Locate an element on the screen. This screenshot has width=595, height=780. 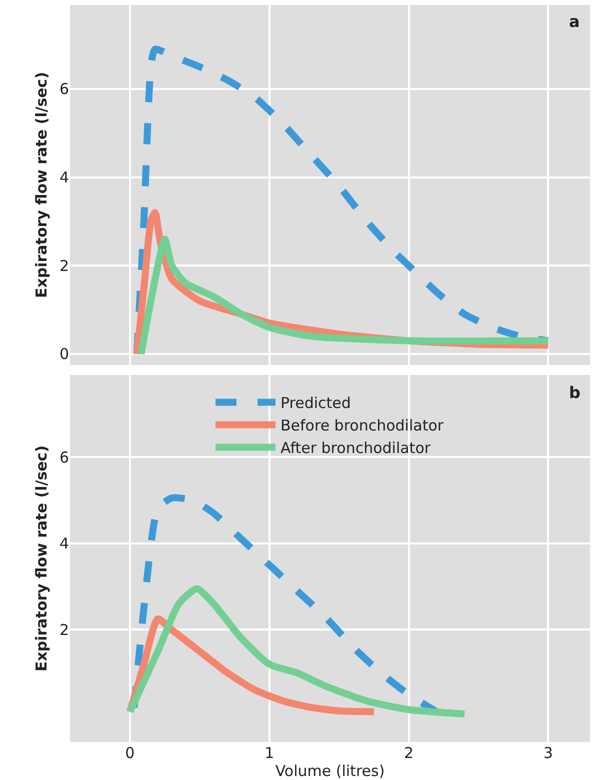
annotation: b is located at coordinates (574, 392).